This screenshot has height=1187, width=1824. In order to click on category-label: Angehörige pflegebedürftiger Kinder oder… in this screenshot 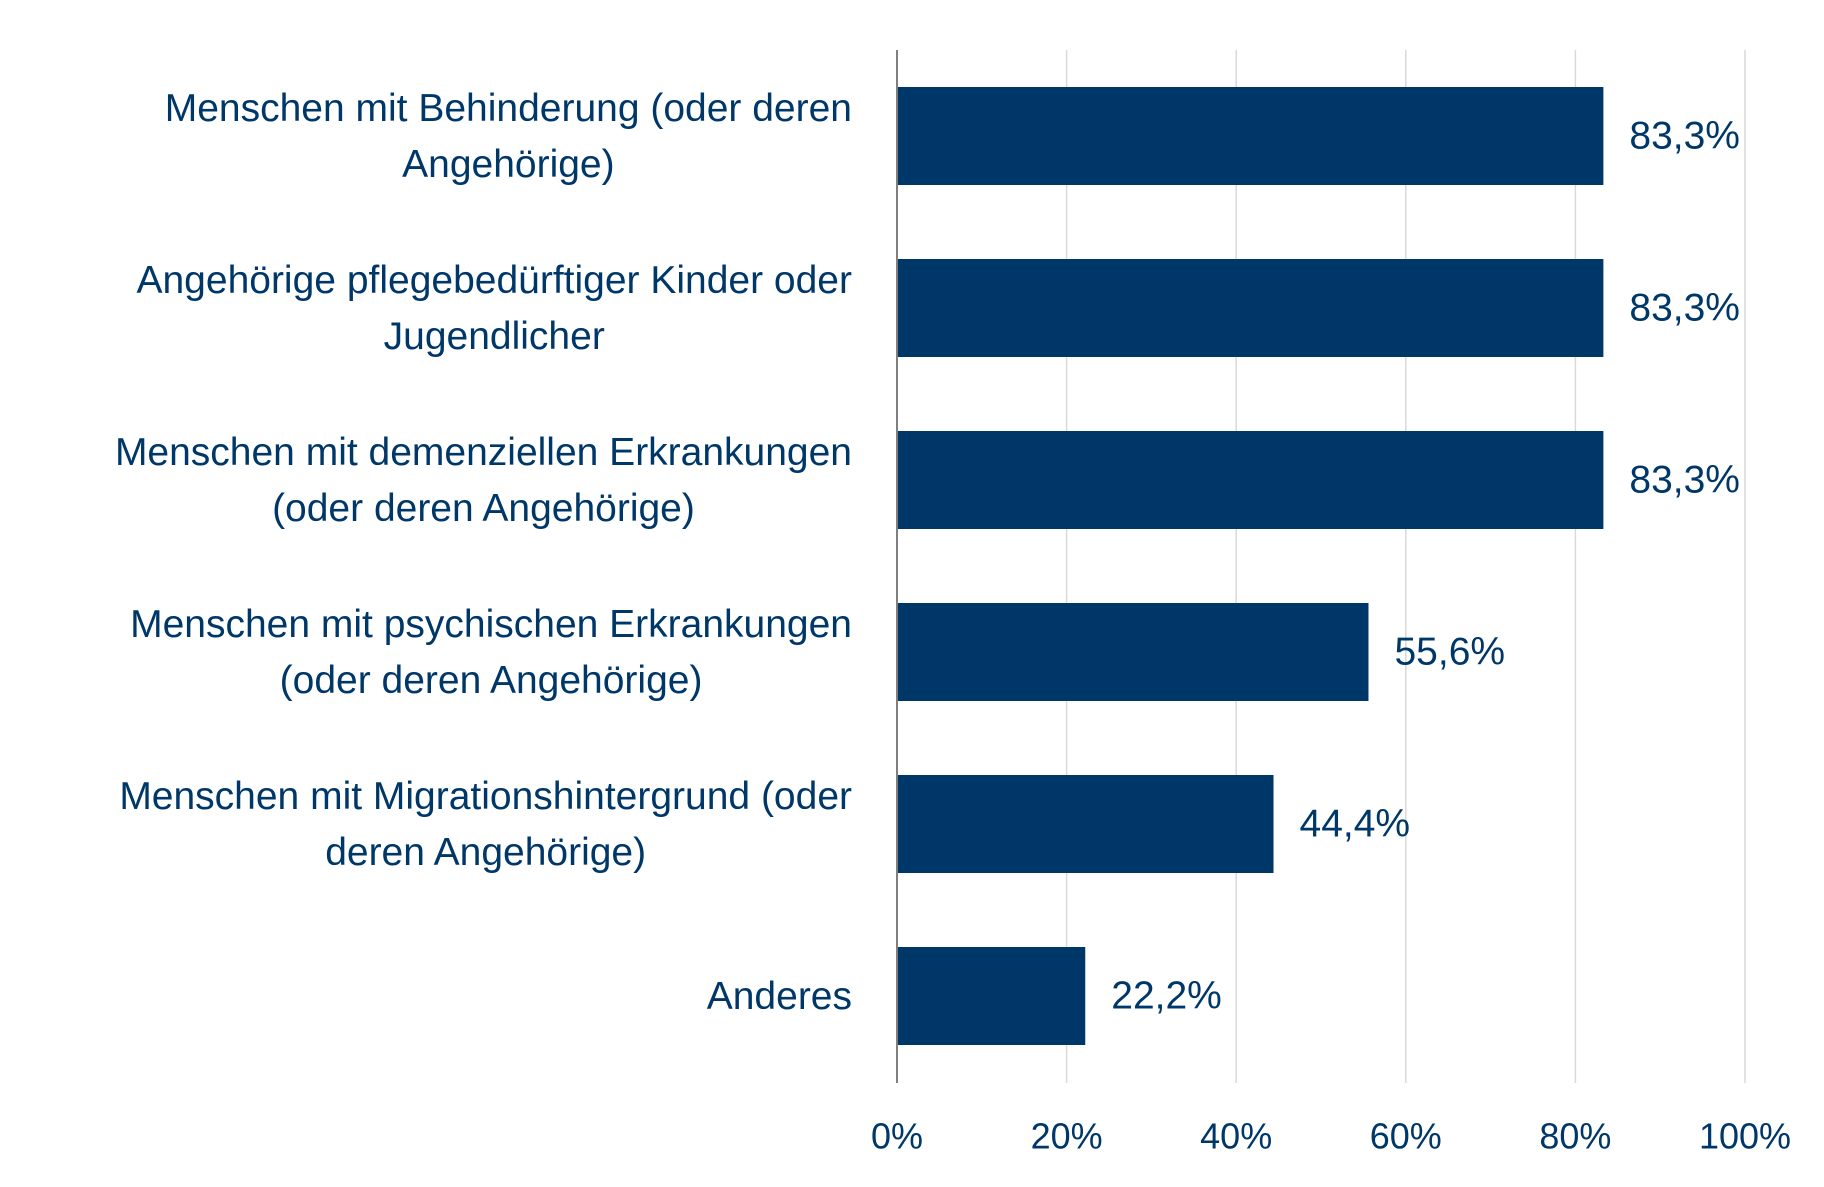, I will do `click(494, 308)`.